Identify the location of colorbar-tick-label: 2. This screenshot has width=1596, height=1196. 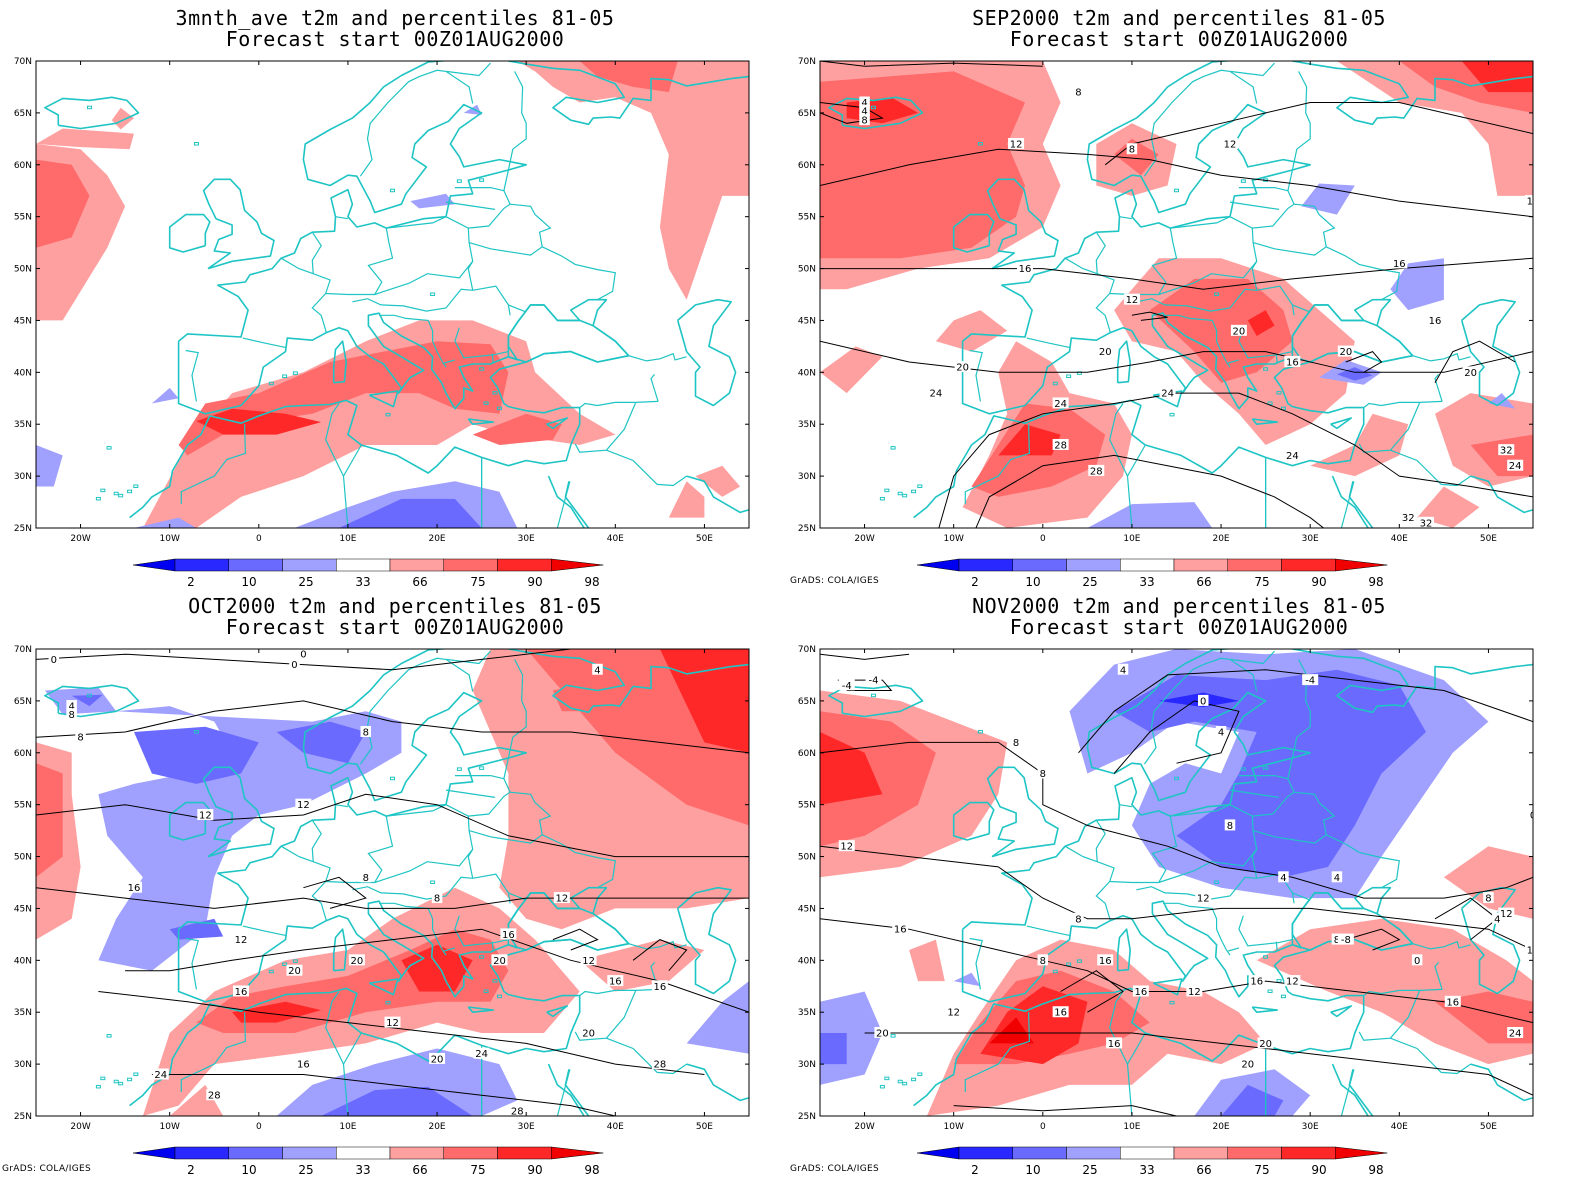
(975, 1170).